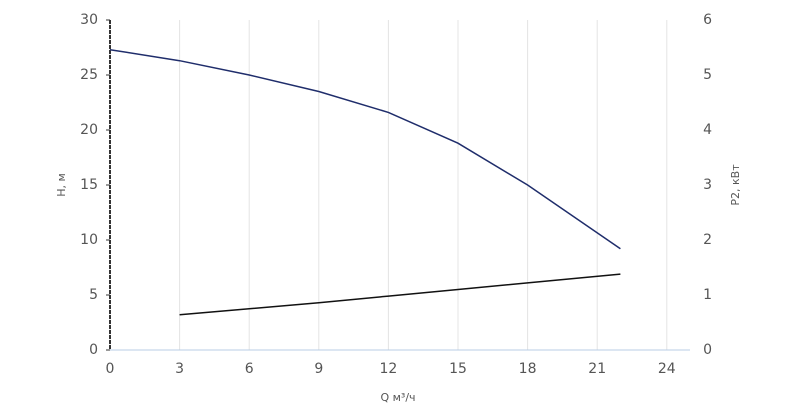 The image size is (800, 408). Describe the element at coordinates (249, 369) in the screenshot. I see `x-tick-label: 6` at that location.